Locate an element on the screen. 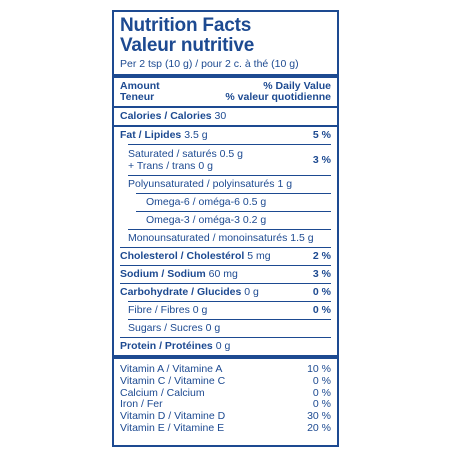  polyunsaturated-label: Polyunsaturated / polyinsaturés is located at coordinates (201, 184).